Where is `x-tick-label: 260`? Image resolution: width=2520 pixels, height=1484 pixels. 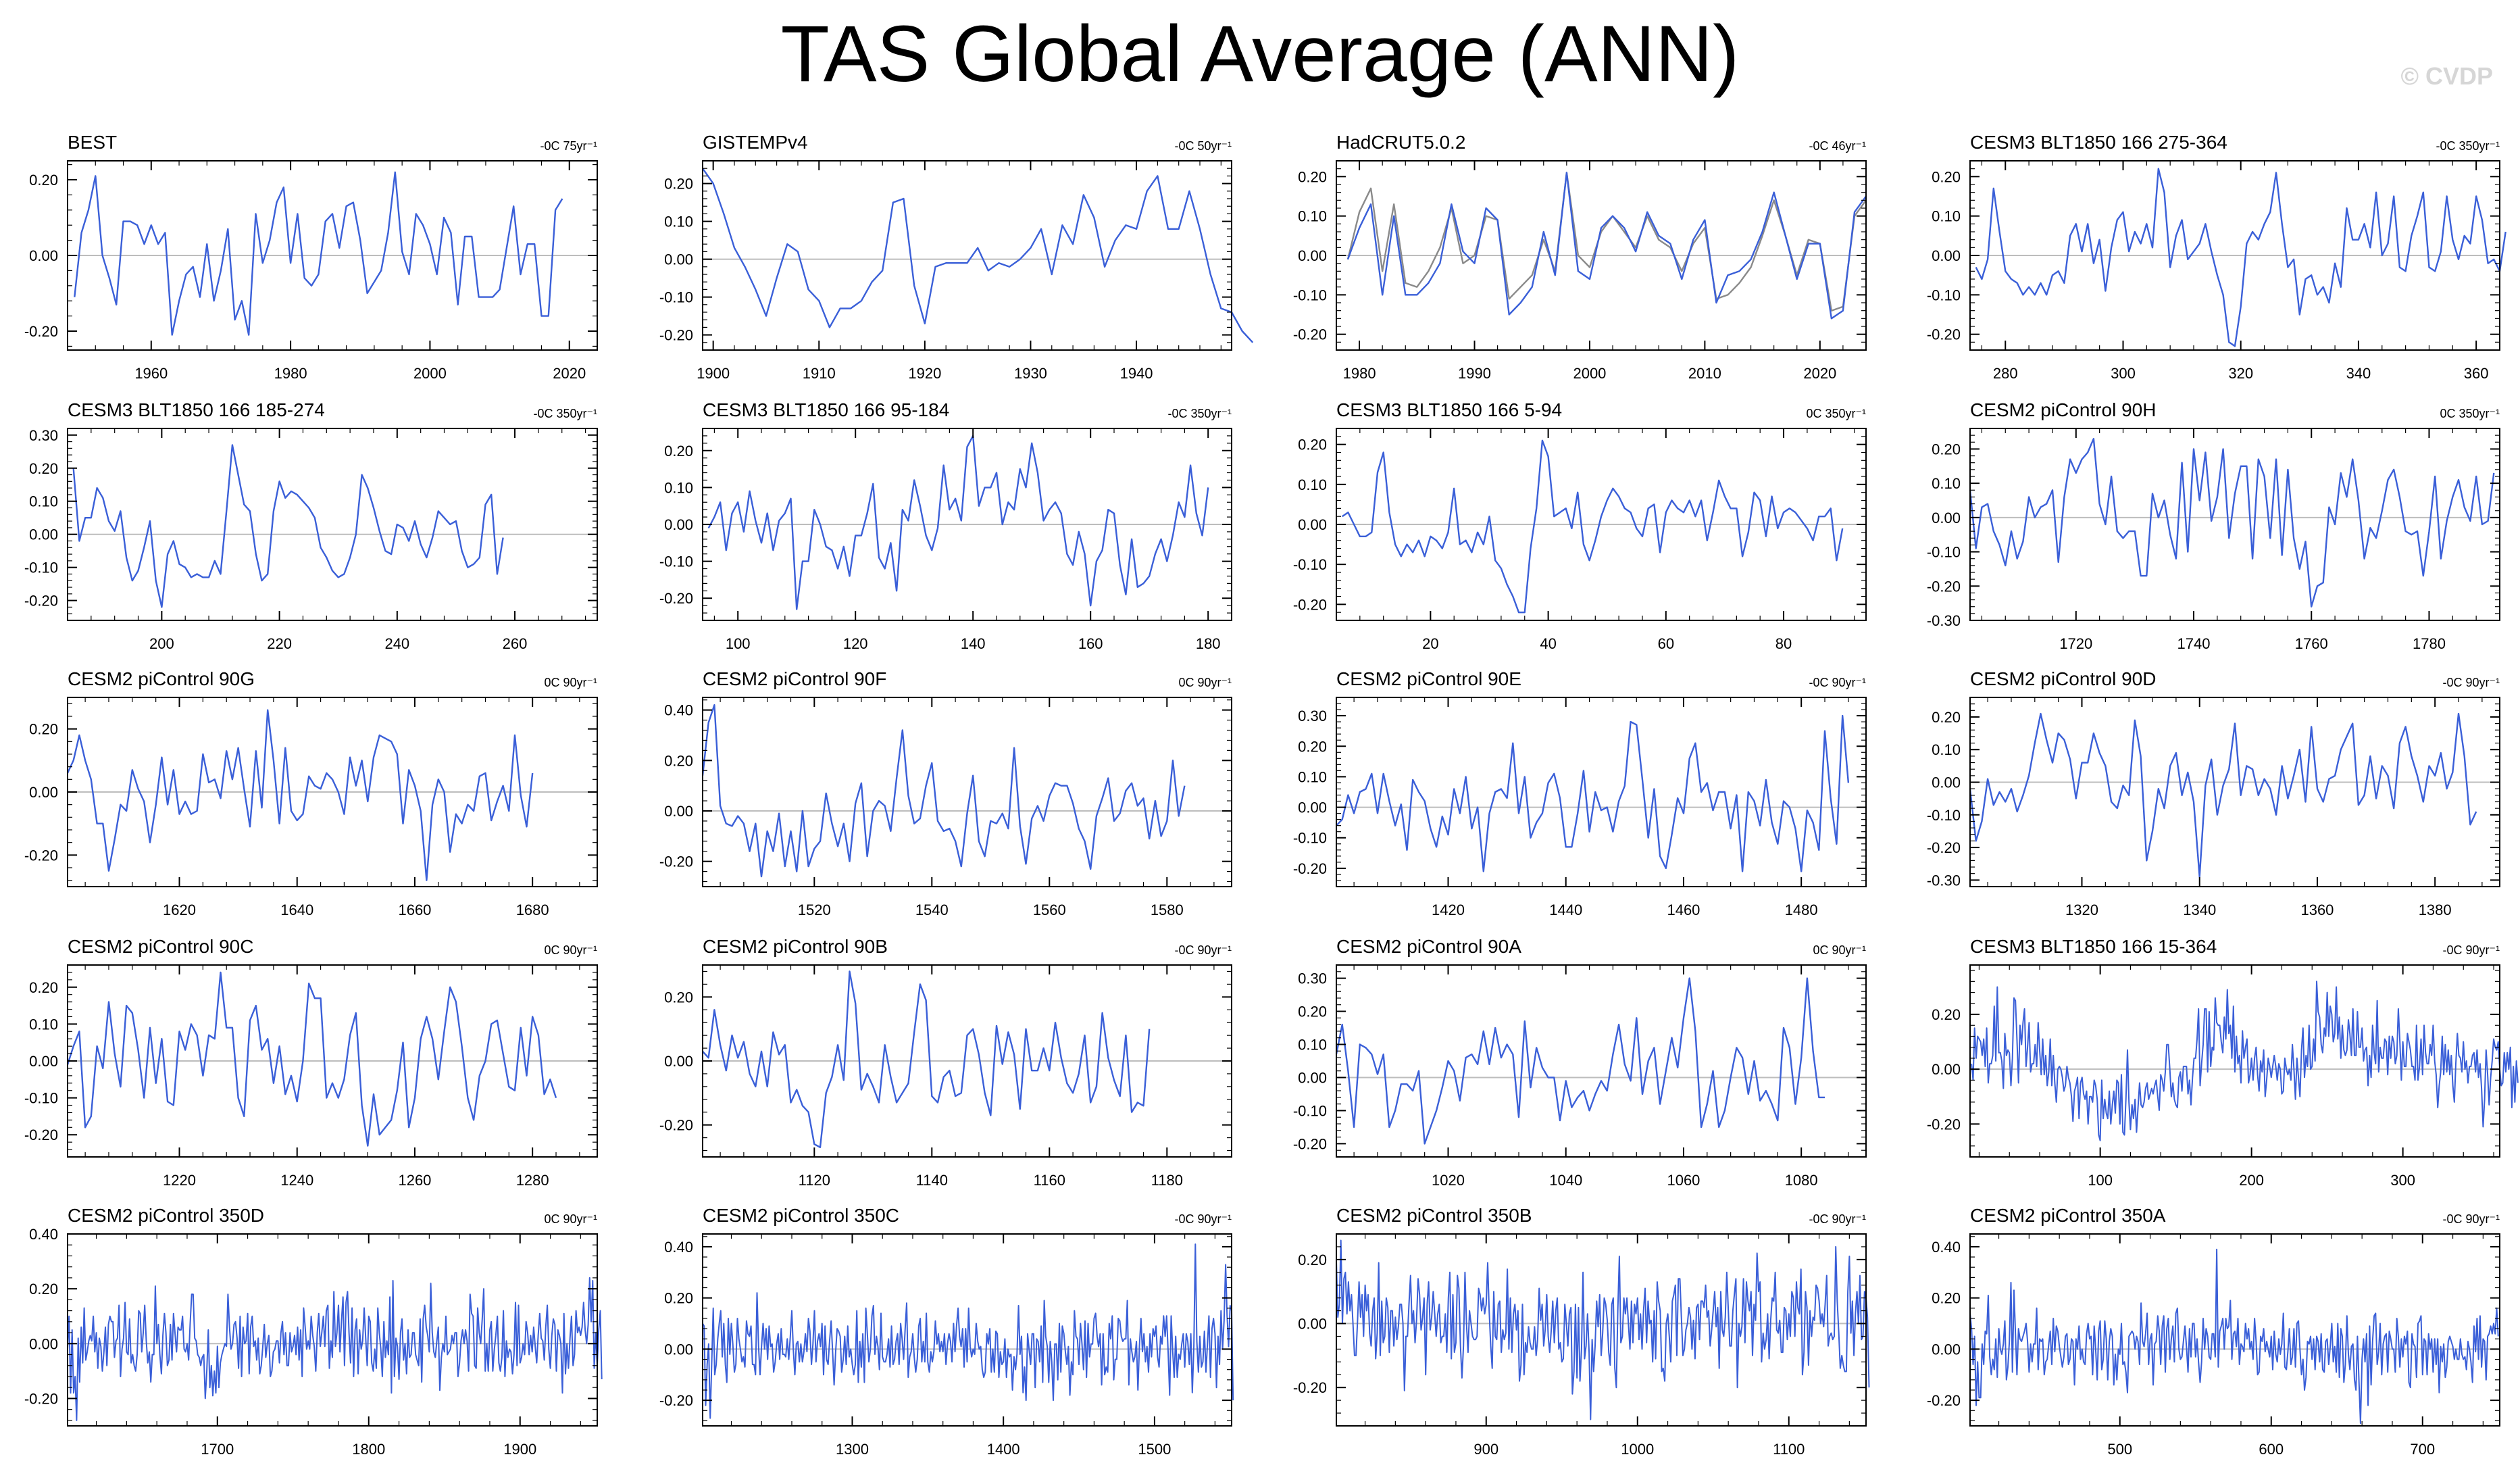
x-tick-label: 260 is located at coordinates (515, 643).